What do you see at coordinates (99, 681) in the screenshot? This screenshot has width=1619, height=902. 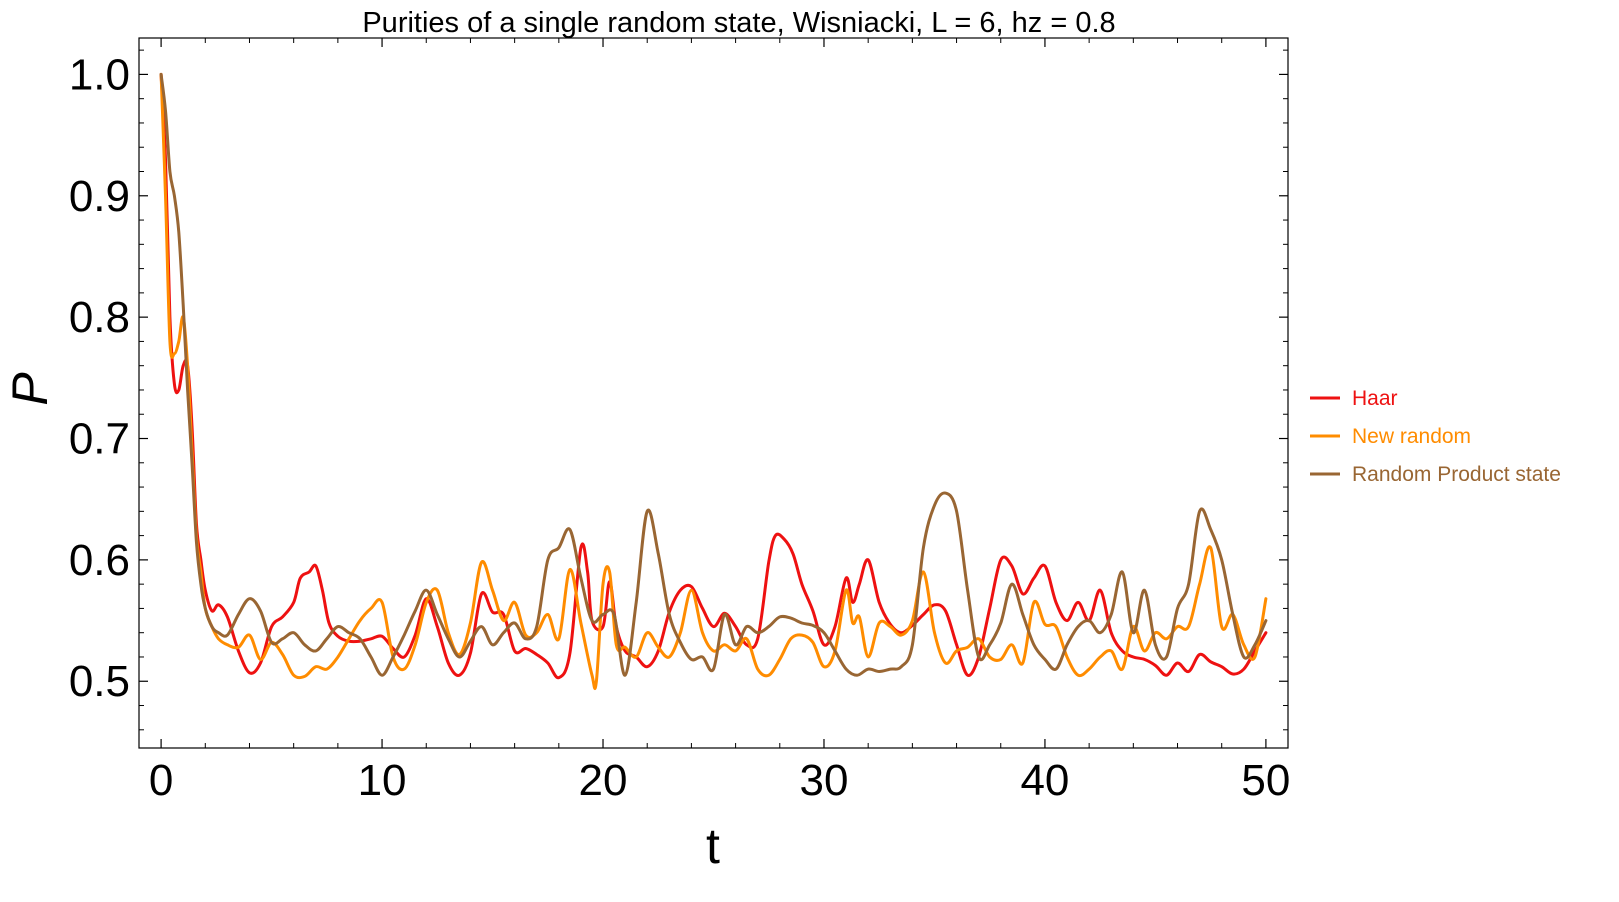 I see `y-tick-label: 0.5` at bounding box center [99, 681].